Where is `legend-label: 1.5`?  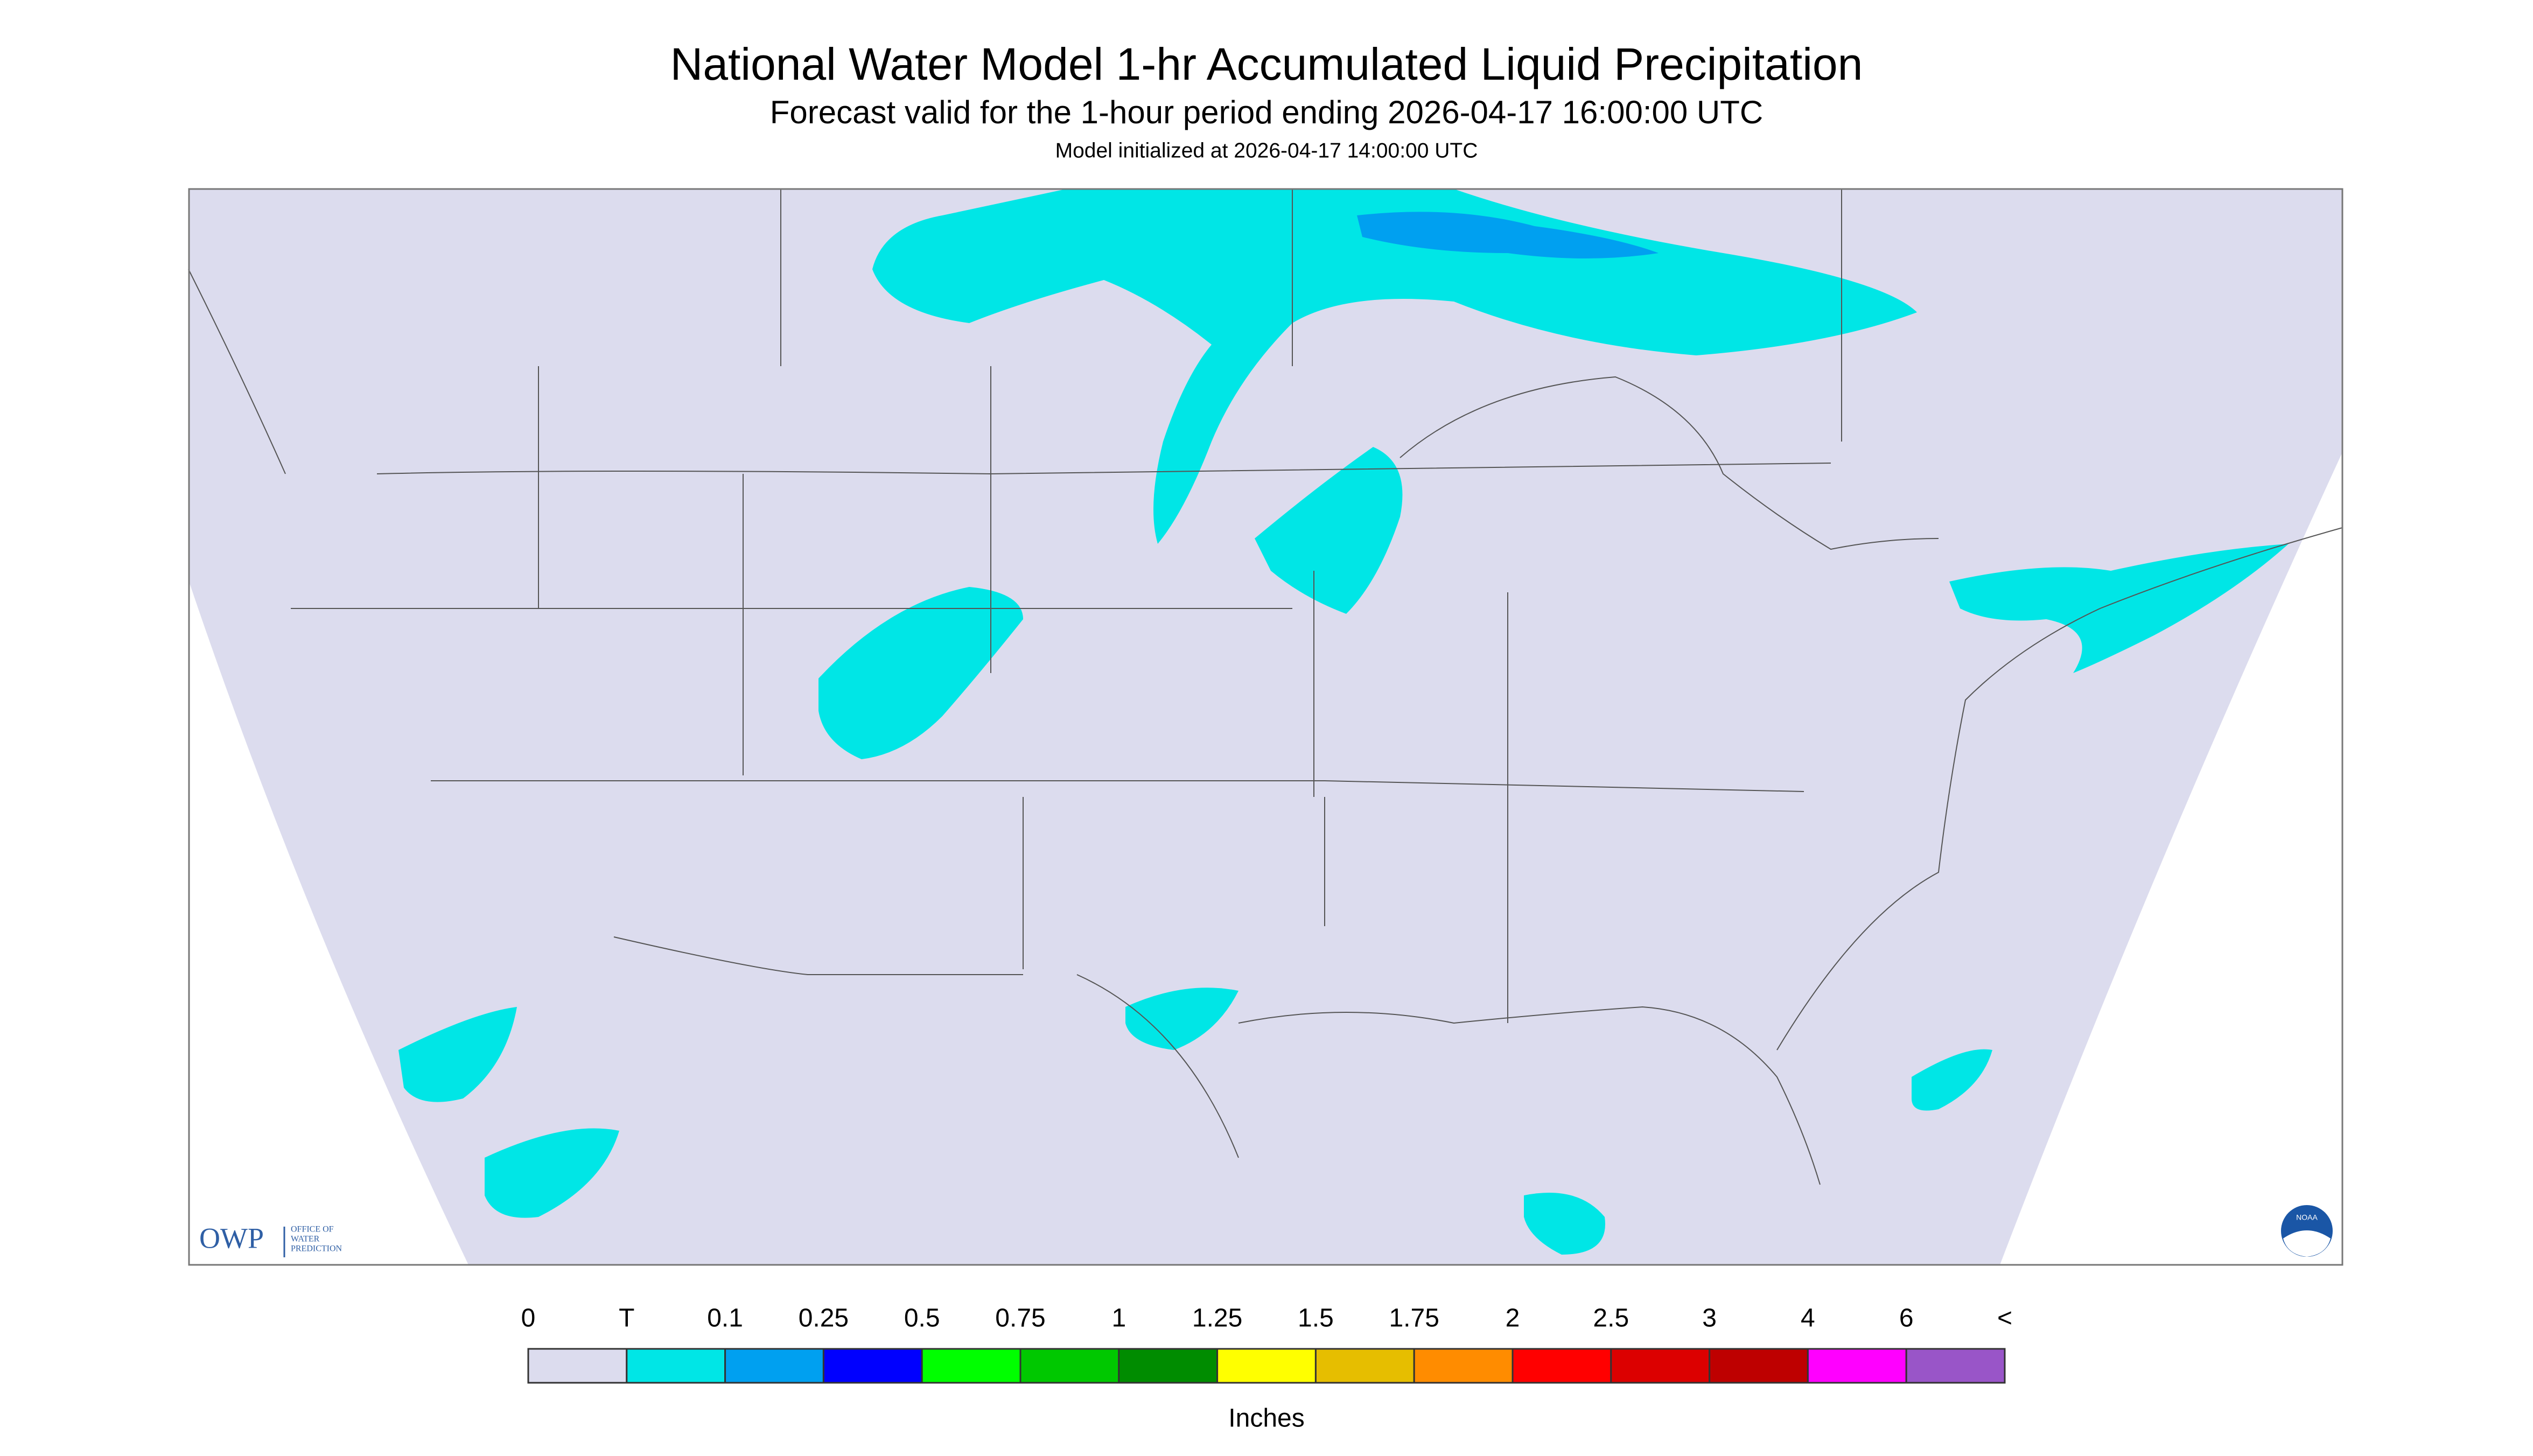
legend-label: 1.5 is located at coordinates (1316, 1318).